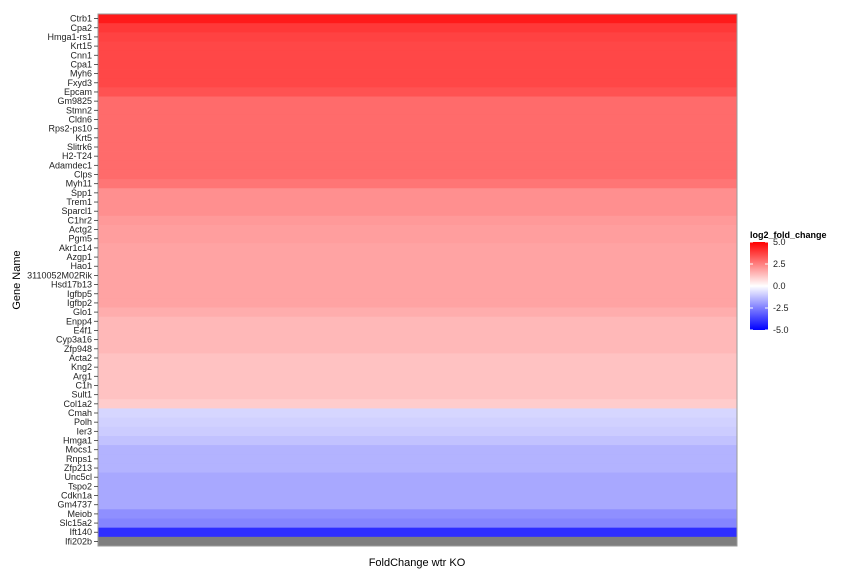  I want to click on y-tick-label: Epcam, so click(78, 92).